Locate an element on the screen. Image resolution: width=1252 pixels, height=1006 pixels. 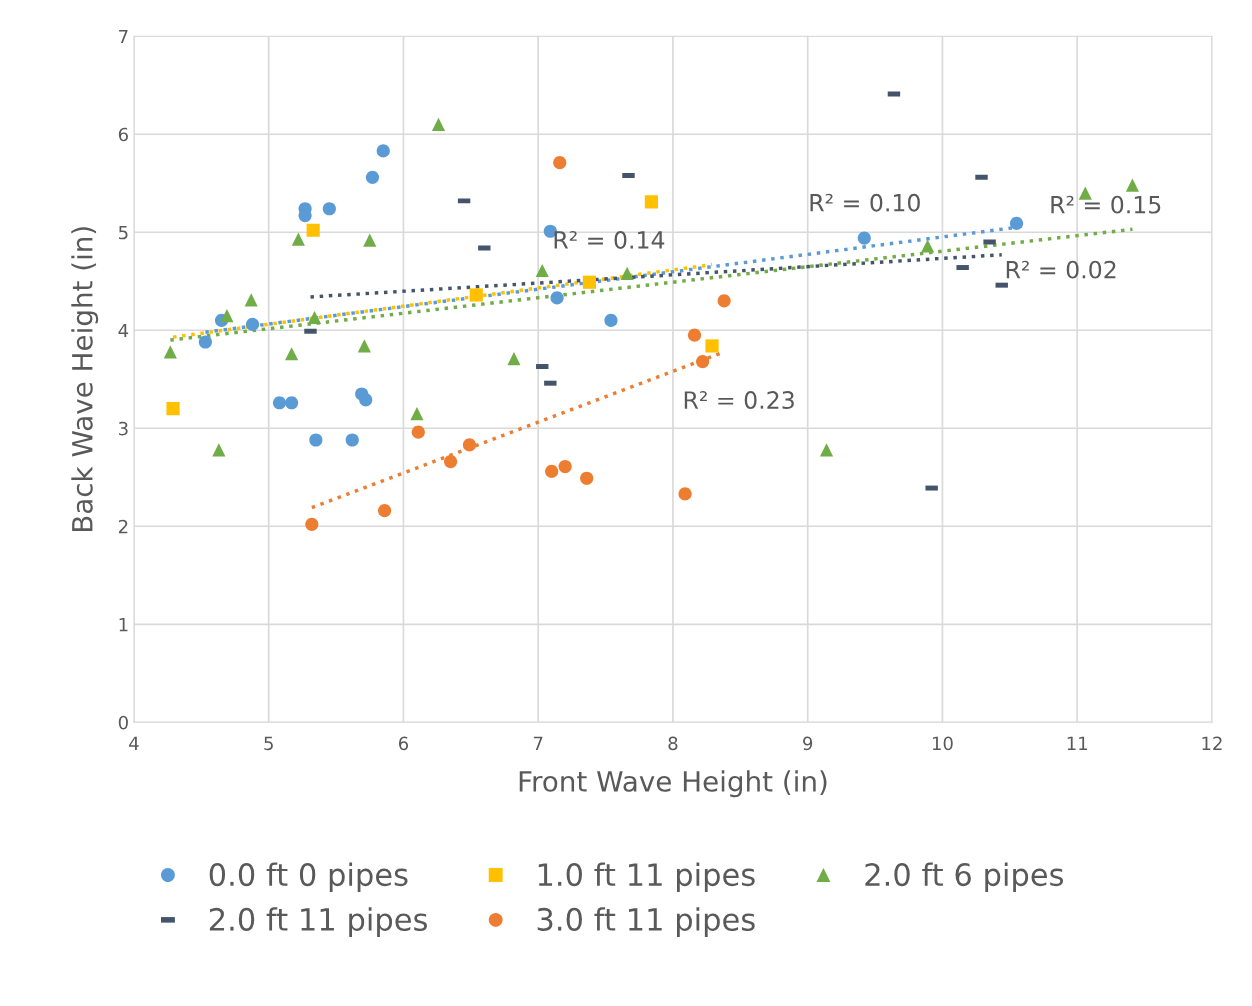
y-tick-label: 1 is located at coordinates (123, 624).